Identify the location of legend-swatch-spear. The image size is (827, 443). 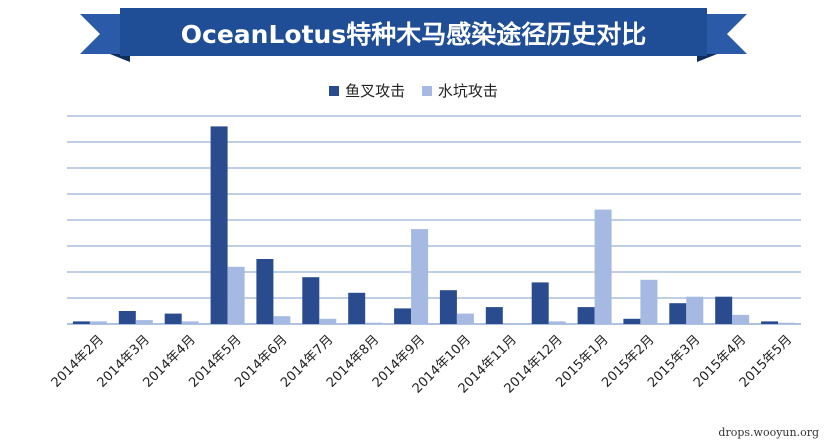
(334, 90).